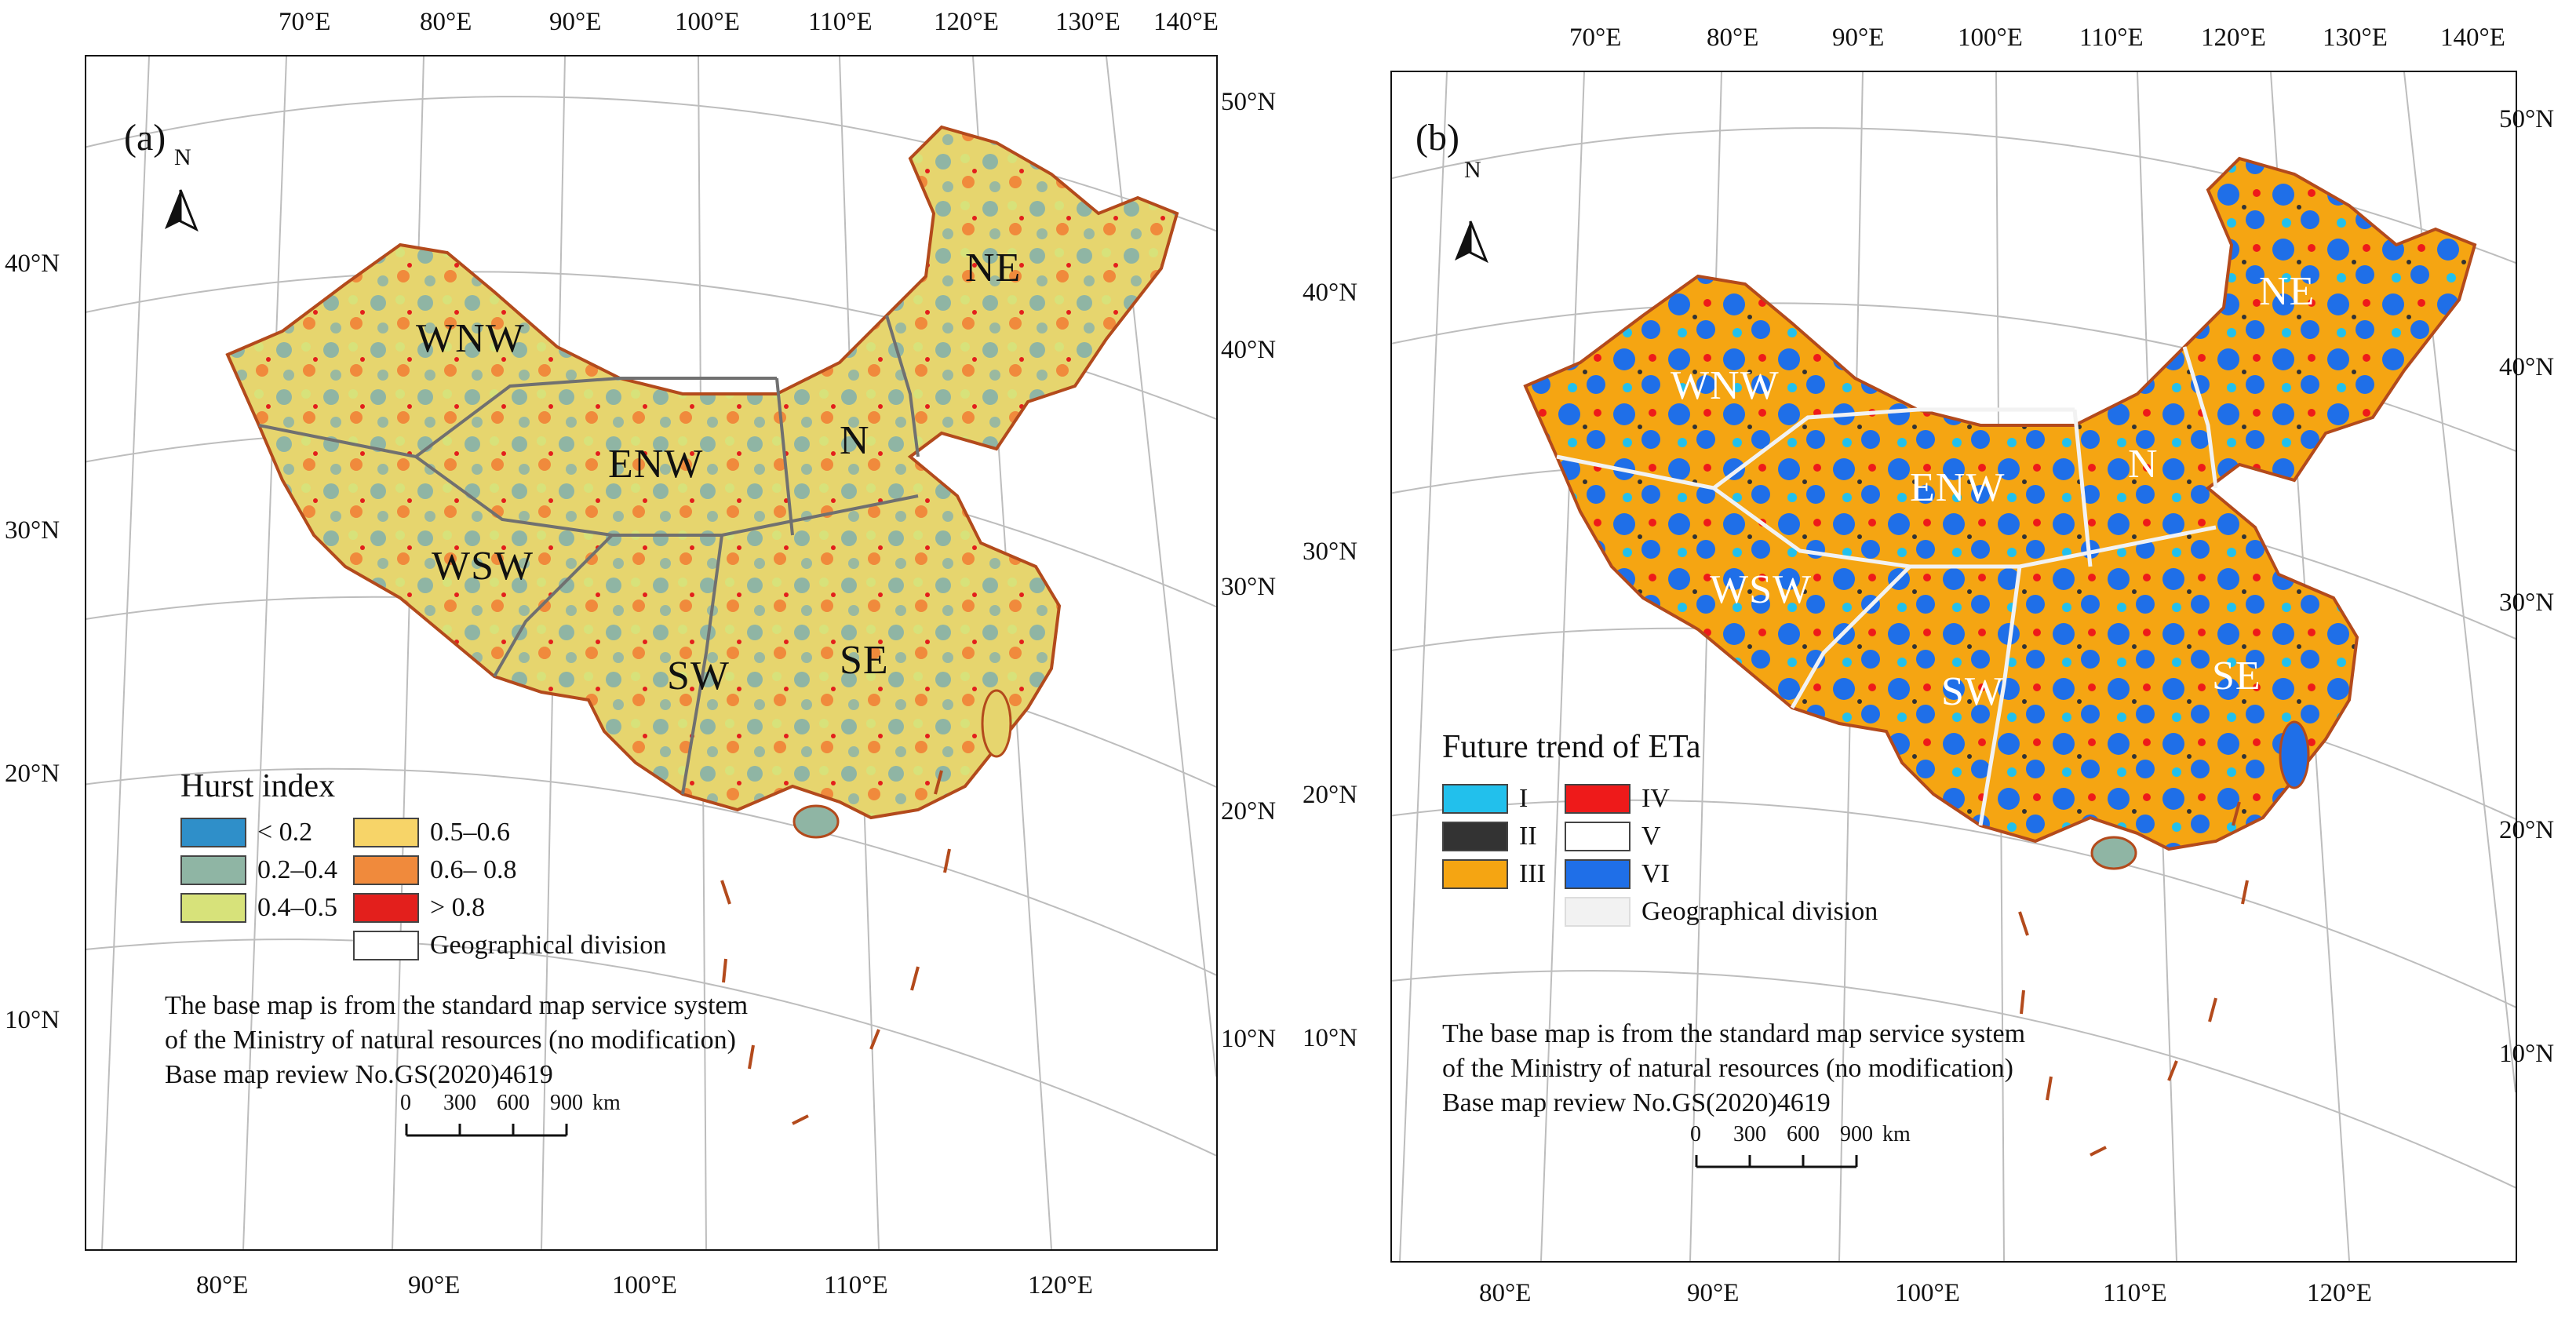 The width and height of the screenshot is (2576, 1323). What do you see at coordinates (2133, 979) in the screenshot?
I see `nine-dash-line-b` at bounding box center [2133, 979].